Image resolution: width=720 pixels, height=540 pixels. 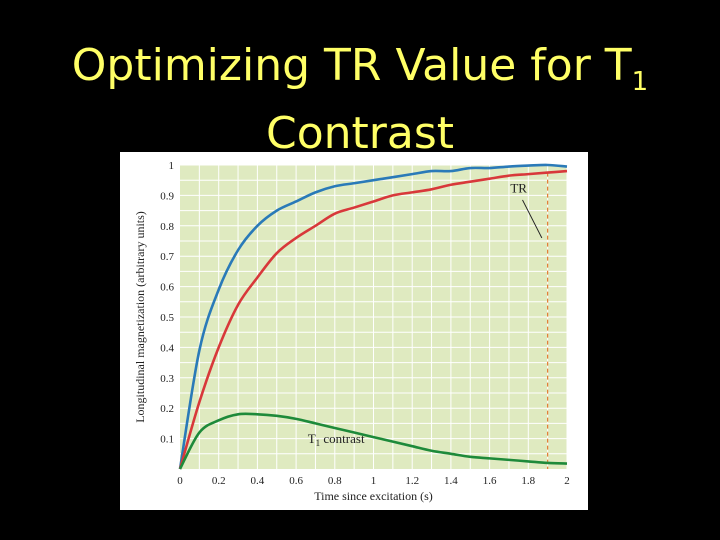 I want to click on x-tick-label: 1, so click(x=374, y=481).